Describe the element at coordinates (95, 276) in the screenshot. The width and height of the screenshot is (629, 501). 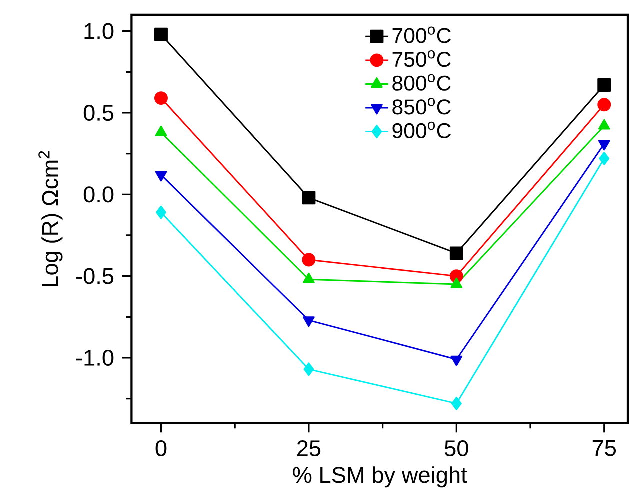
I see `y-tick-label: -0.5` at that location.